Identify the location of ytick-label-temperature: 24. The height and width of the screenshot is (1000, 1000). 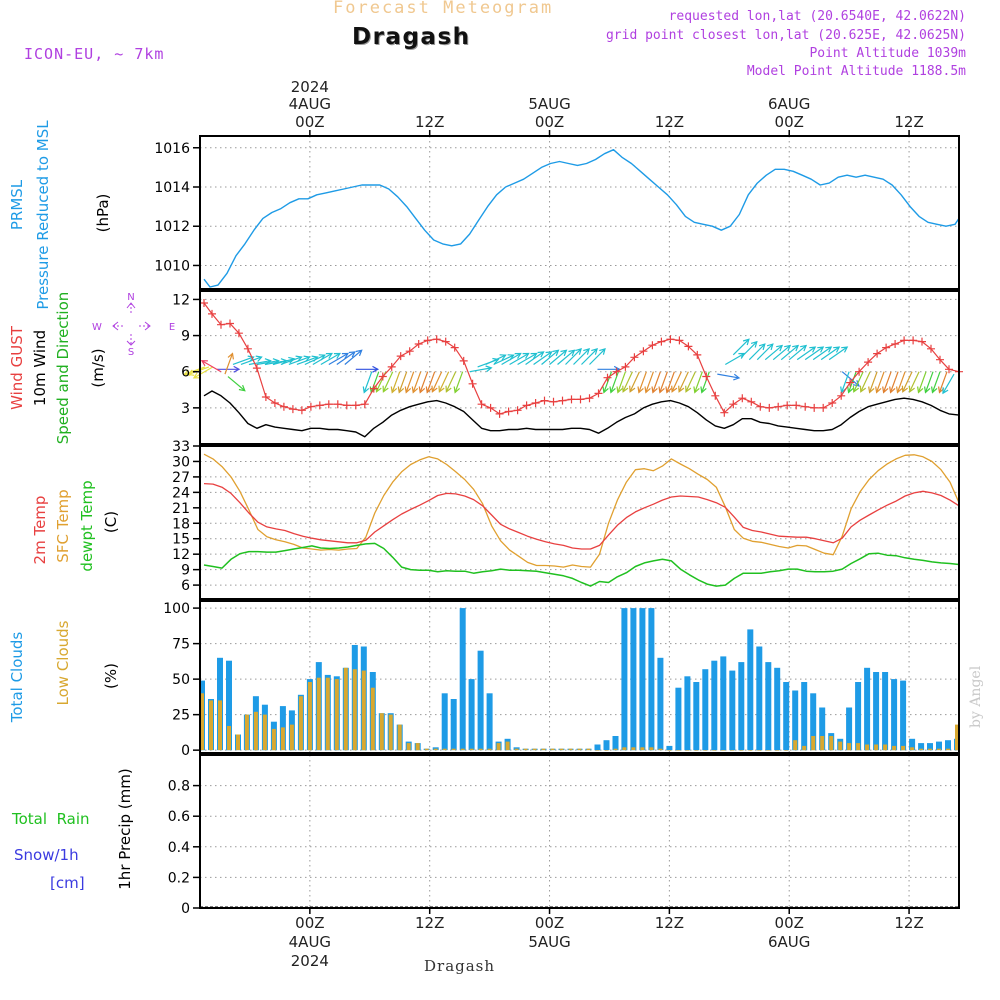
(181, 493).